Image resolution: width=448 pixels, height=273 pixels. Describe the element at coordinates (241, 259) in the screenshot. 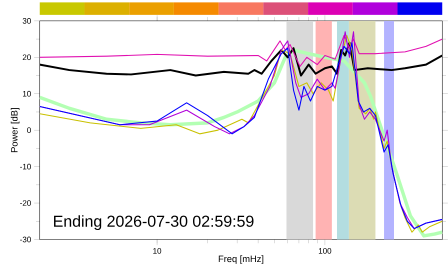

I see `x-axis-title: Freq [mHz]` at that location.